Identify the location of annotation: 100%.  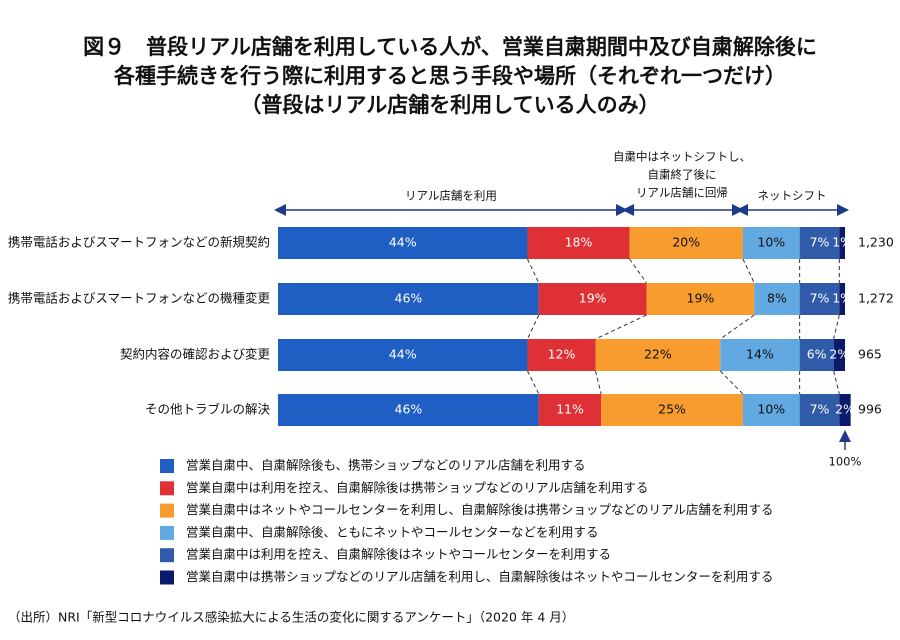
(845, 462).